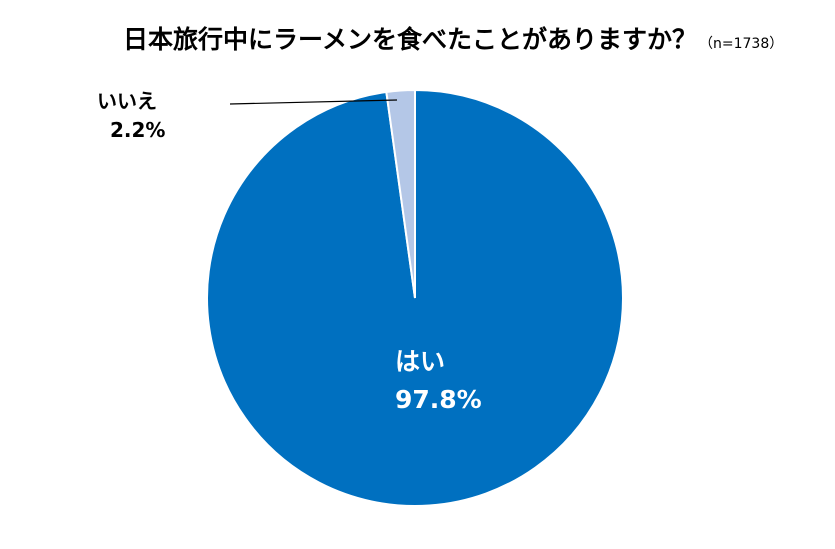 This screenshot has width=835, height=549. Describe the element at coordinates (127, 101) in the screenshot. I see `slice-label-no: いいえ` at that location.